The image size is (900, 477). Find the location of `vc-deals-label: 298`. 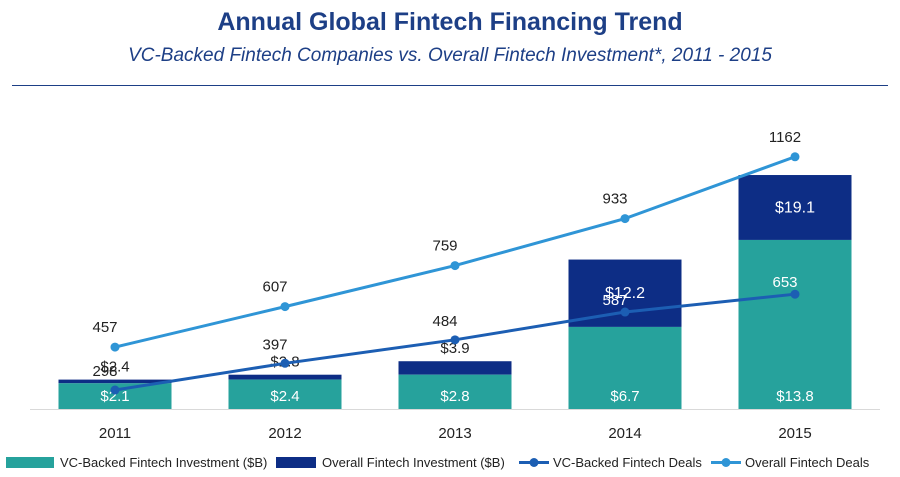

vc-deals-label: 298 is located at coordinates (104, 371).